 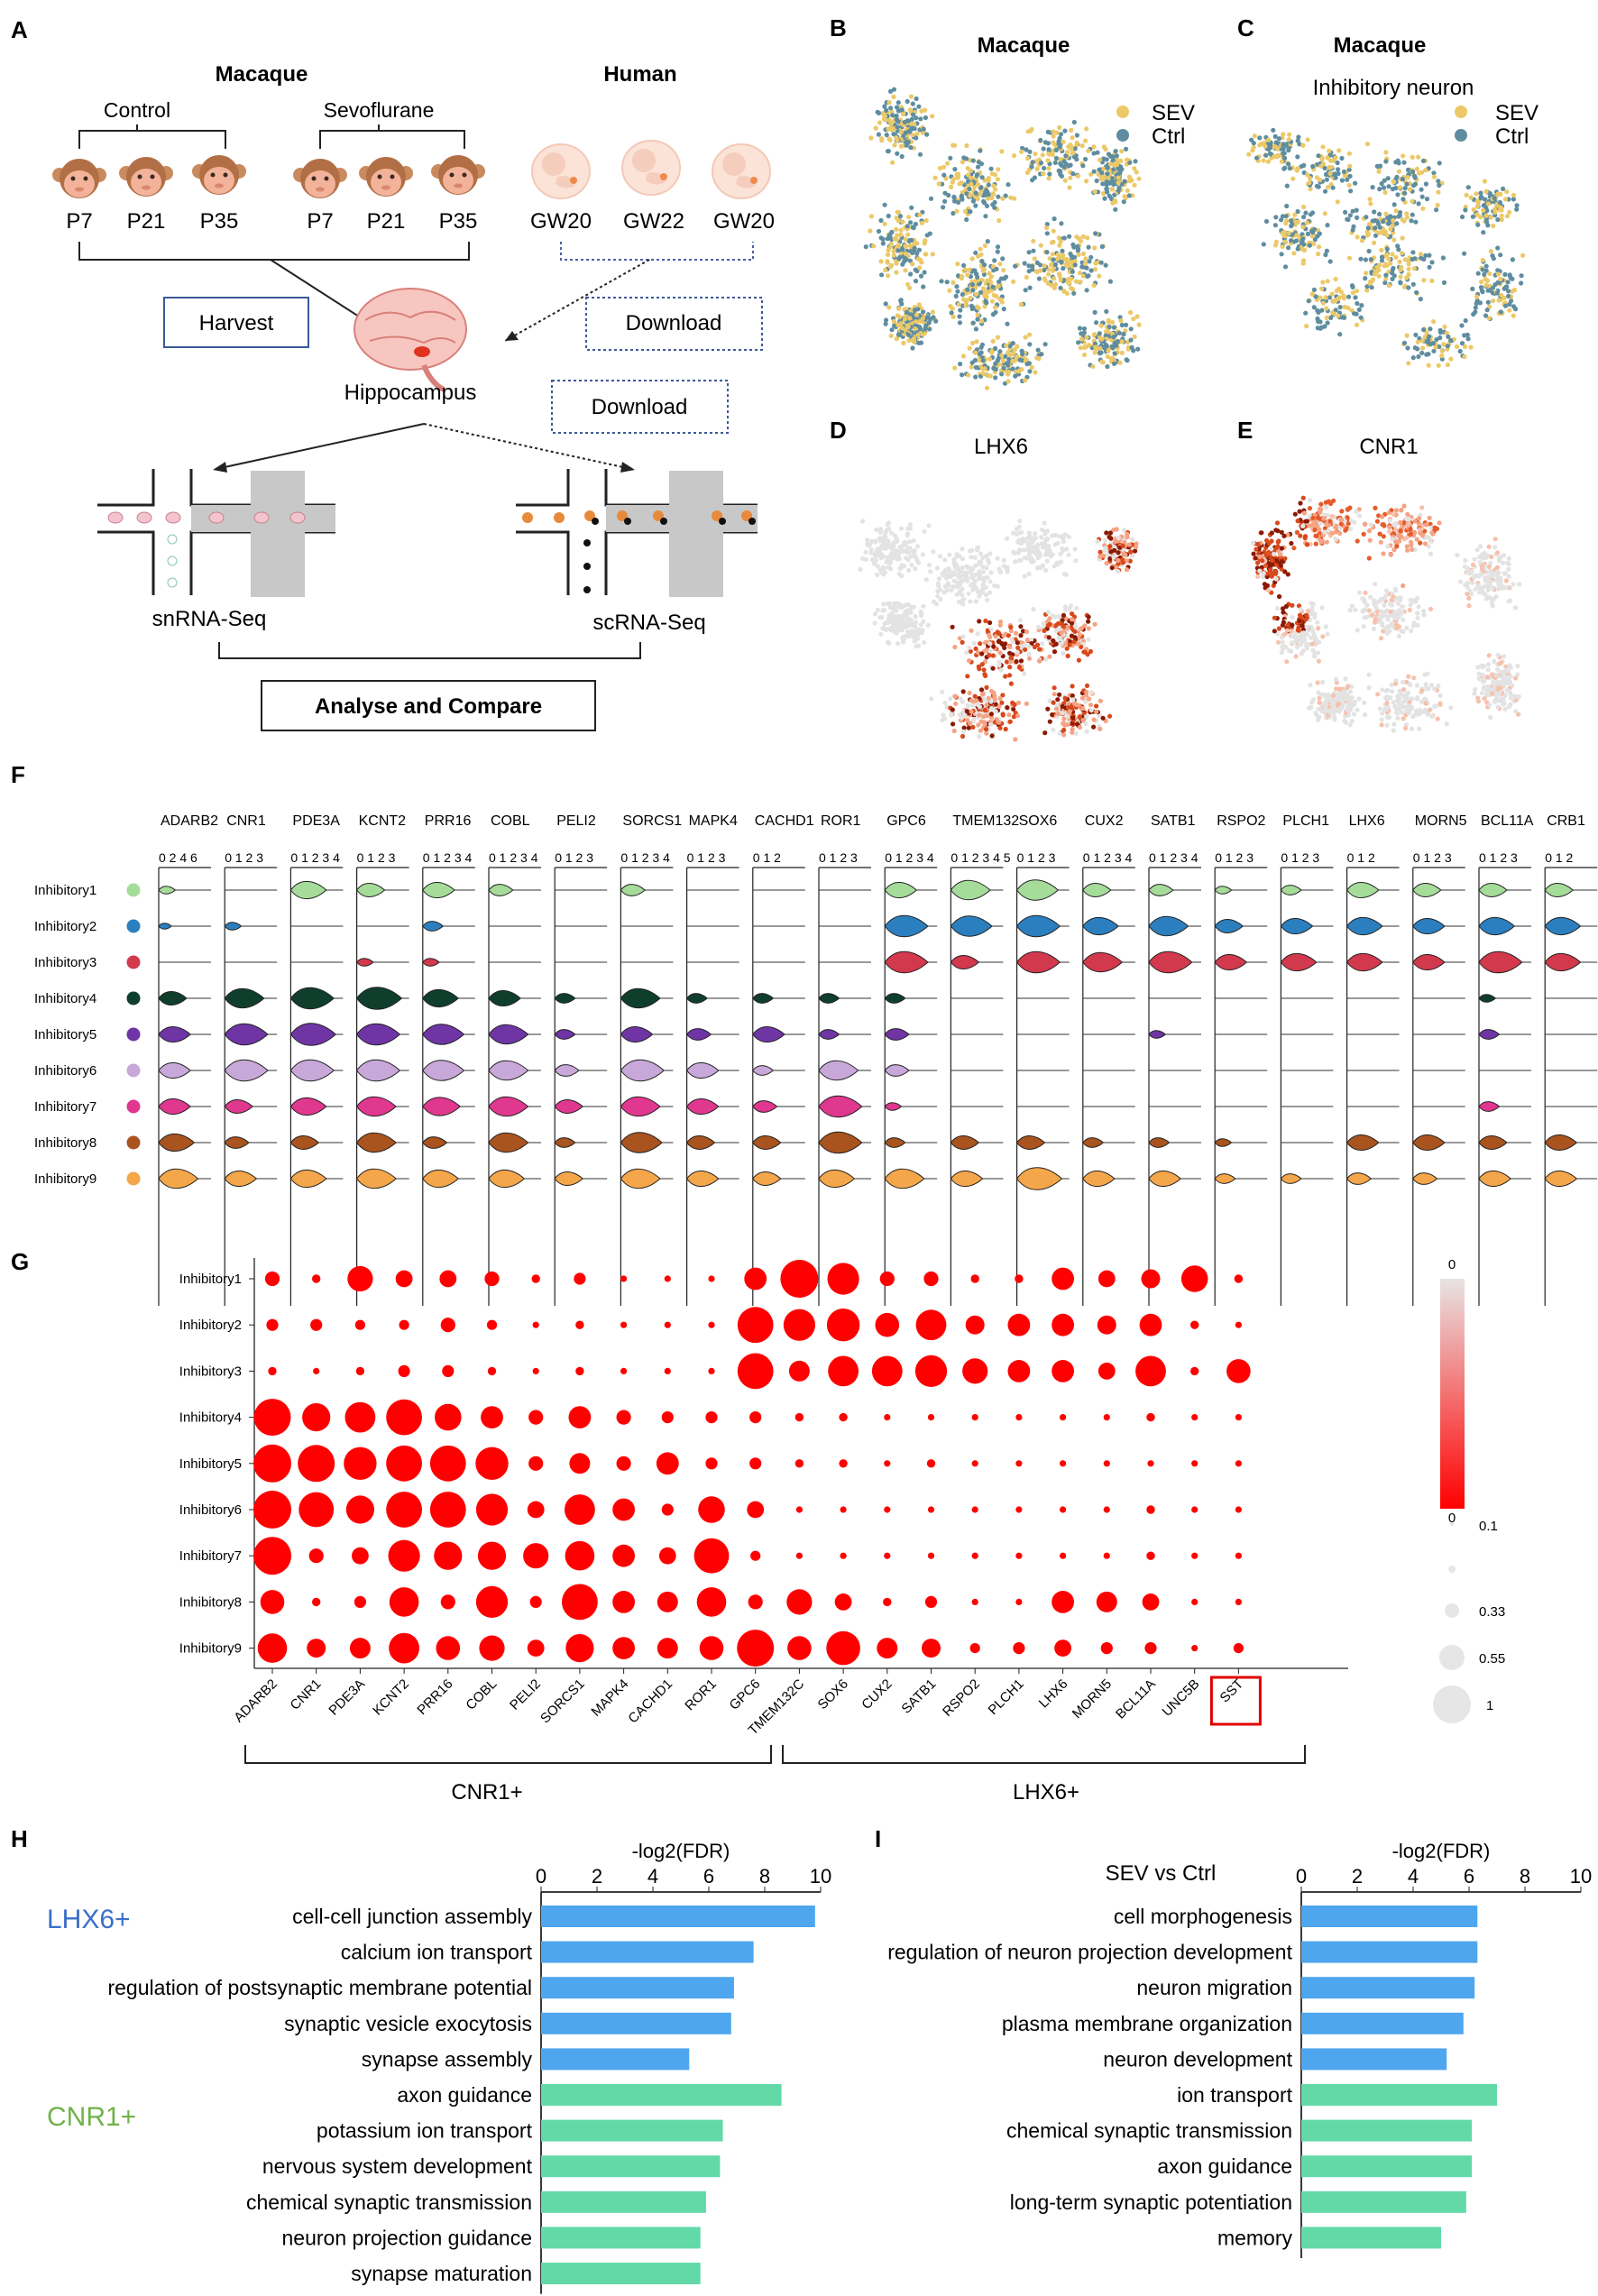 What do you see at coordinates (458, 221) in the screenshot?
I see `age-label: P35` at bounding box center [458, 221].